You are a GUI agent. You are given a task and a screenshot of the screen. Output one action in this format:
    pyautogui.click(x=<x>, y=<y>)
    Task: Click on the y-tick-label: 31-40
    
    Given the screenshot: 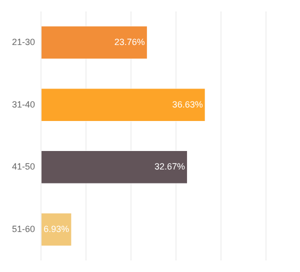 What is the action you would take?
    pyautogui.click(x=24, y=104)
    